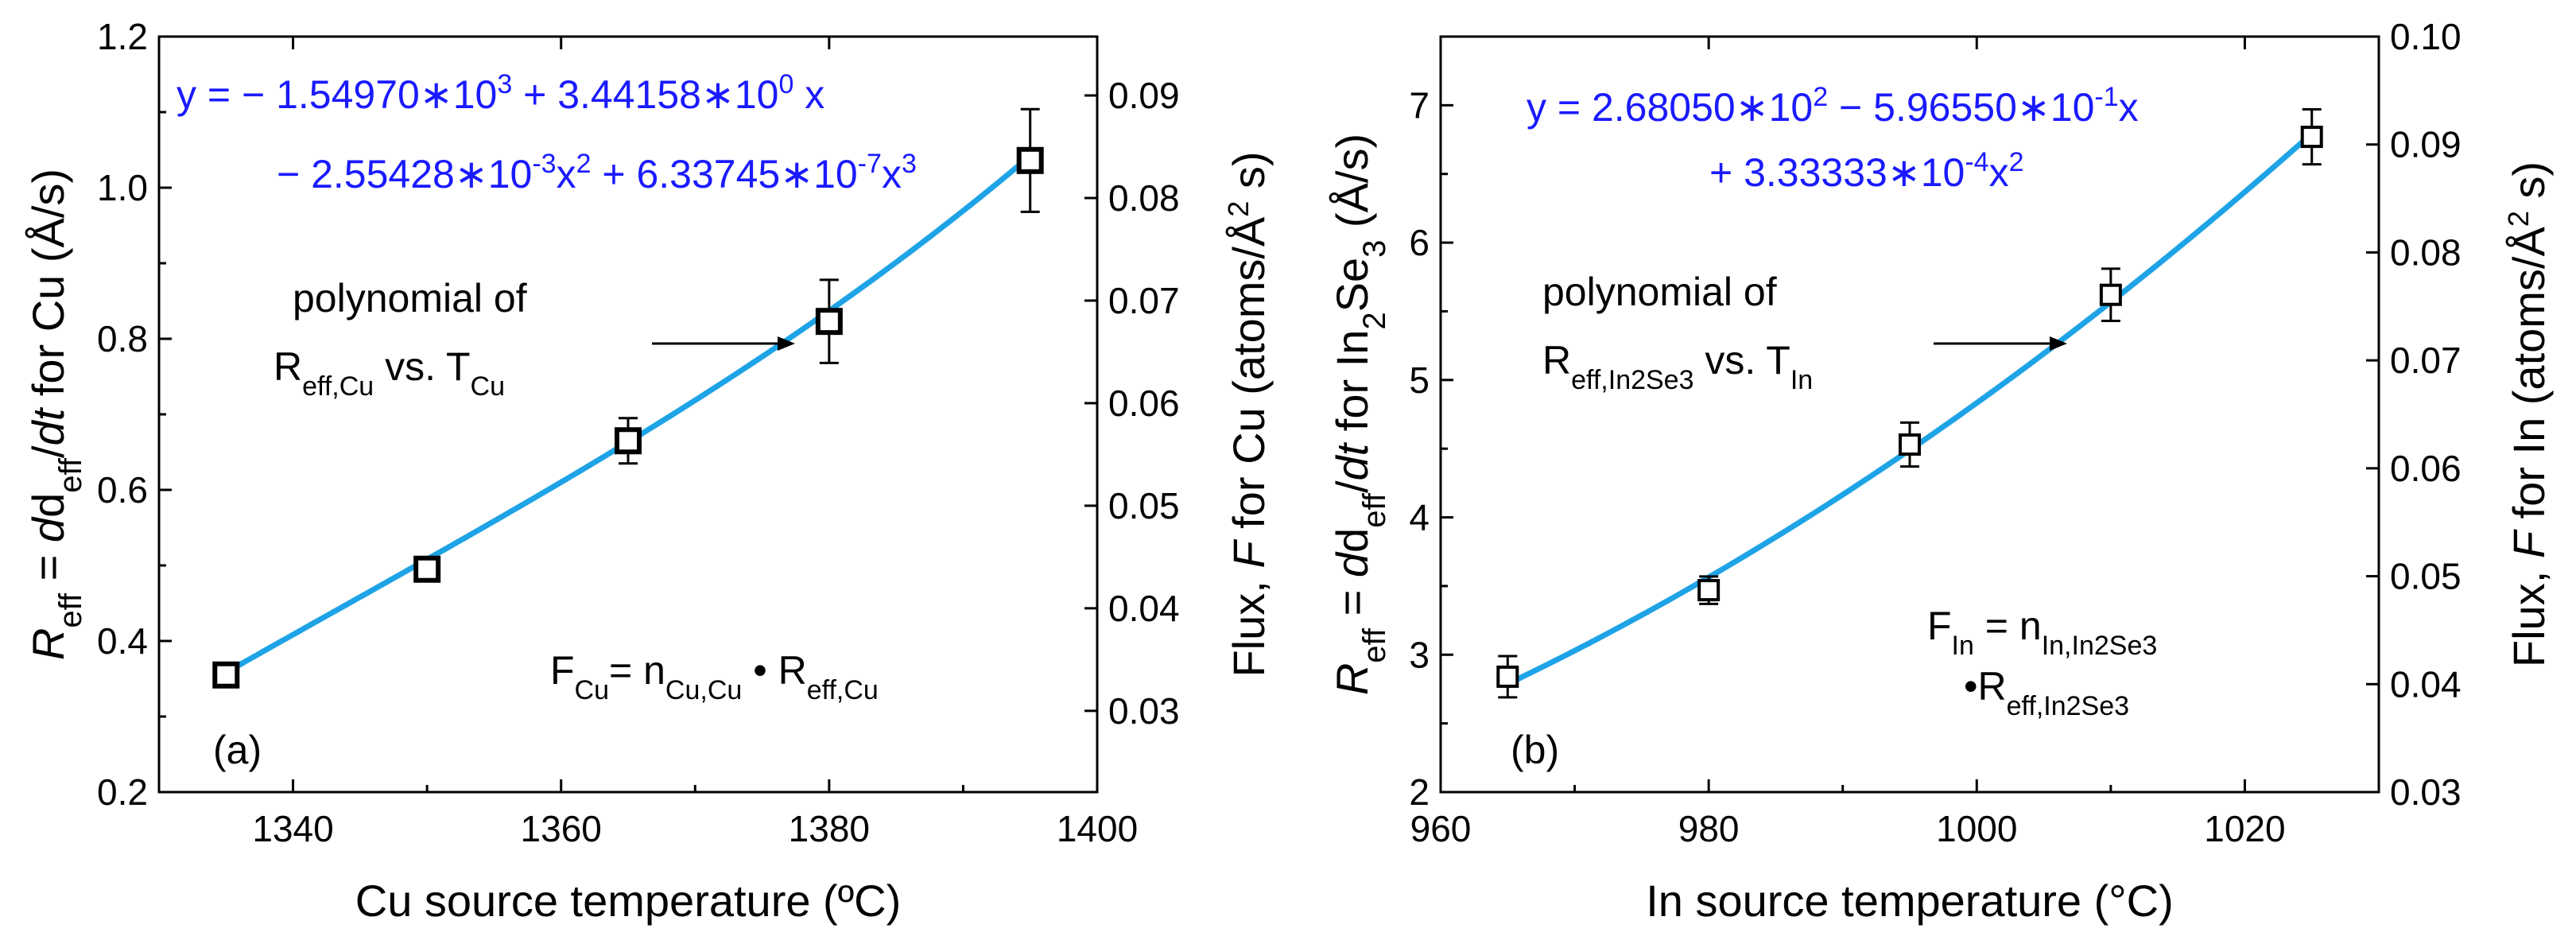 This screenshot has height=940, width=2576. Describe the element at coordinates (238, 750) in the screenshot. I see `panel-label-a: (a)` at that location.